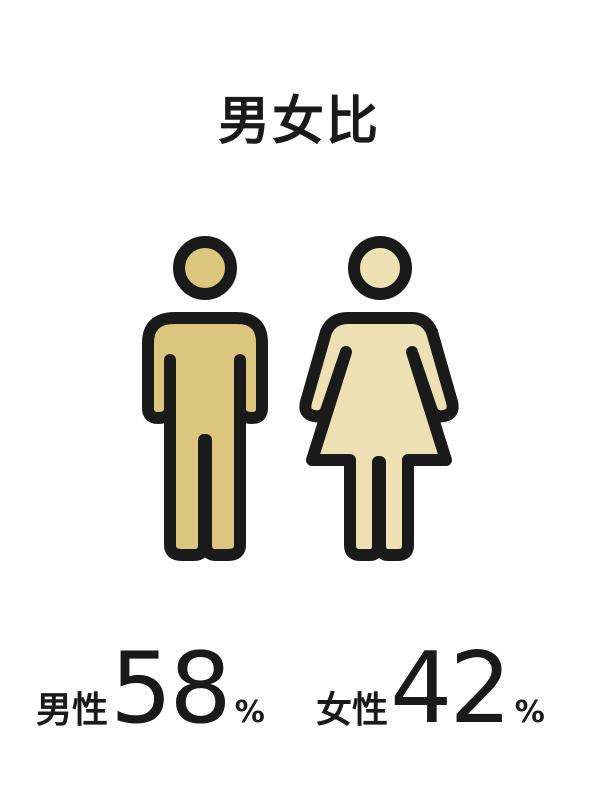  I want to click on female-percent-sign: %, so click(529, 712).